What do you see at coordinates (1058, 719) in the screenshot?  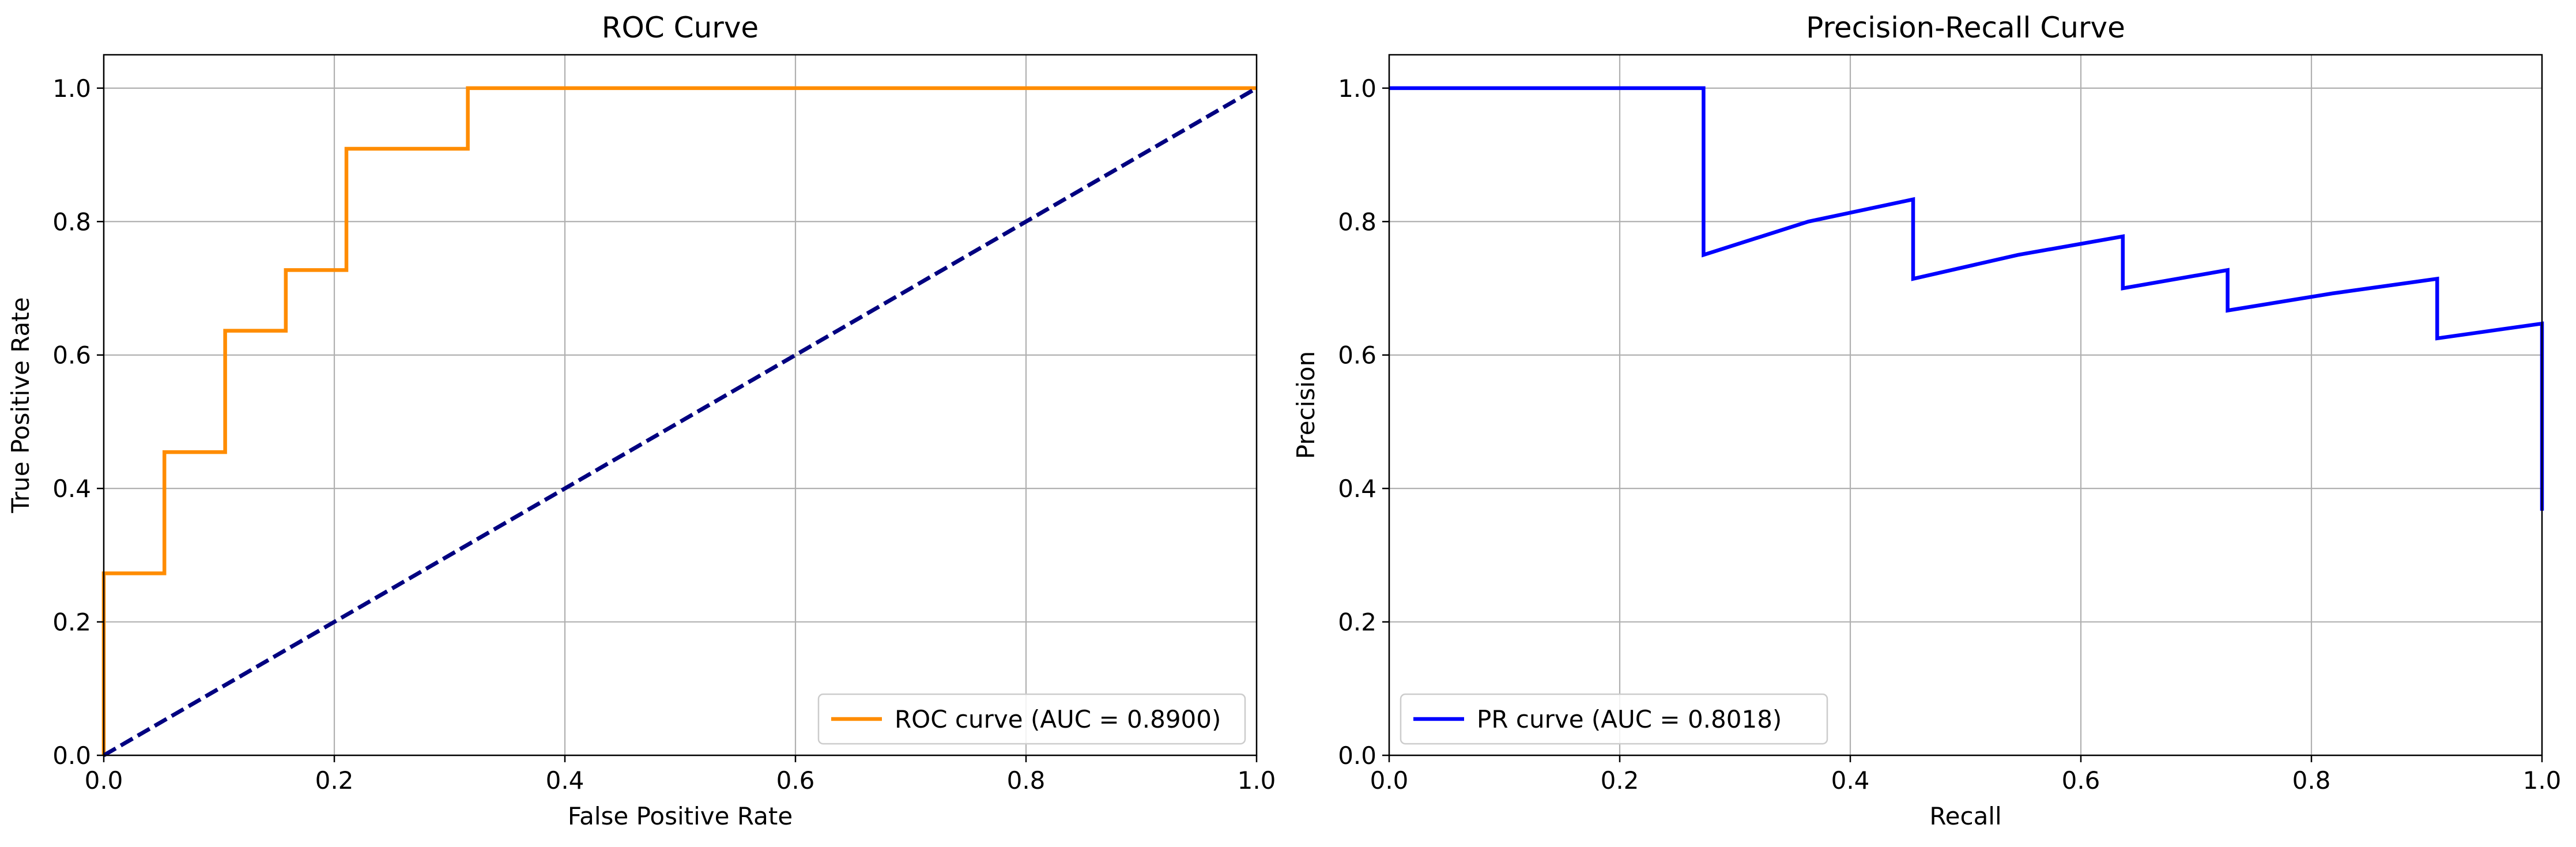 I see `legend-label: ROC curve (AUC = 0.8900)` at bounding box center [1058, 719].